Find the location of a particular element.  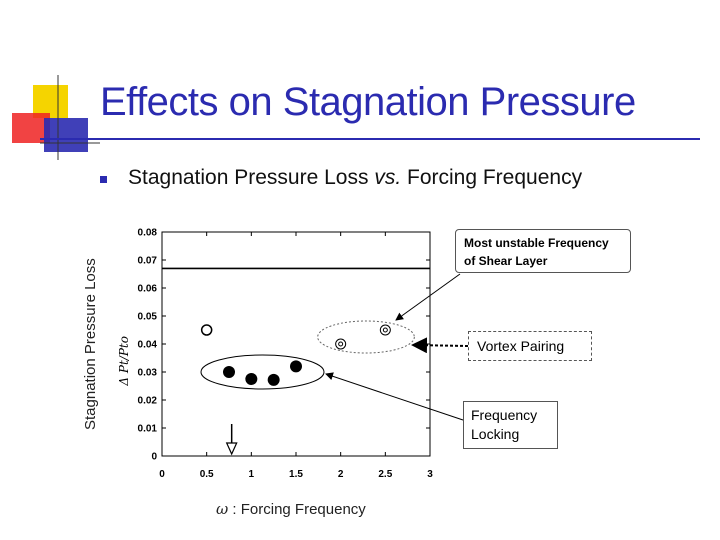

x-tick-label: 1.5 is located at coordinates (296, 474).